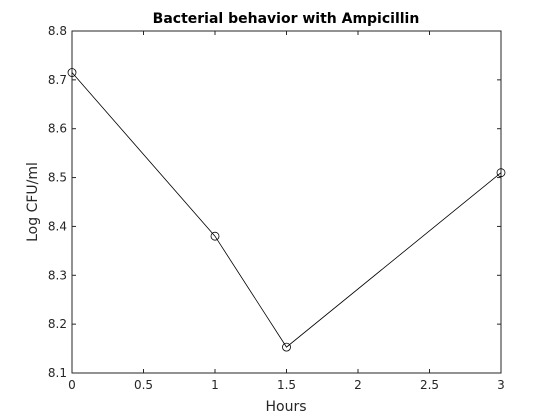 The image size is (552, 419). What do you see at coordinates (57, 226) in the screenshot?
I see `y-tick-label: 8.4` at bounding box center [57, 226].